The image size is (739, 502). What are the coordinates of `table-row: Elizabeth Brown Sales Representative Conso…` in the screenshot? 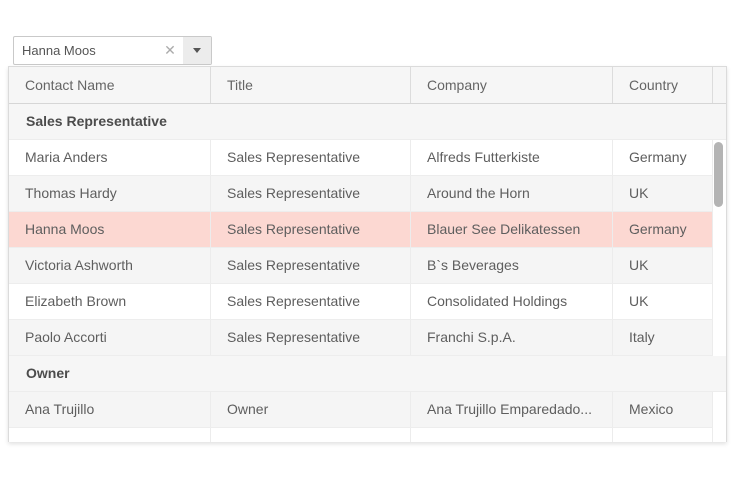 It's located at (361, 302).